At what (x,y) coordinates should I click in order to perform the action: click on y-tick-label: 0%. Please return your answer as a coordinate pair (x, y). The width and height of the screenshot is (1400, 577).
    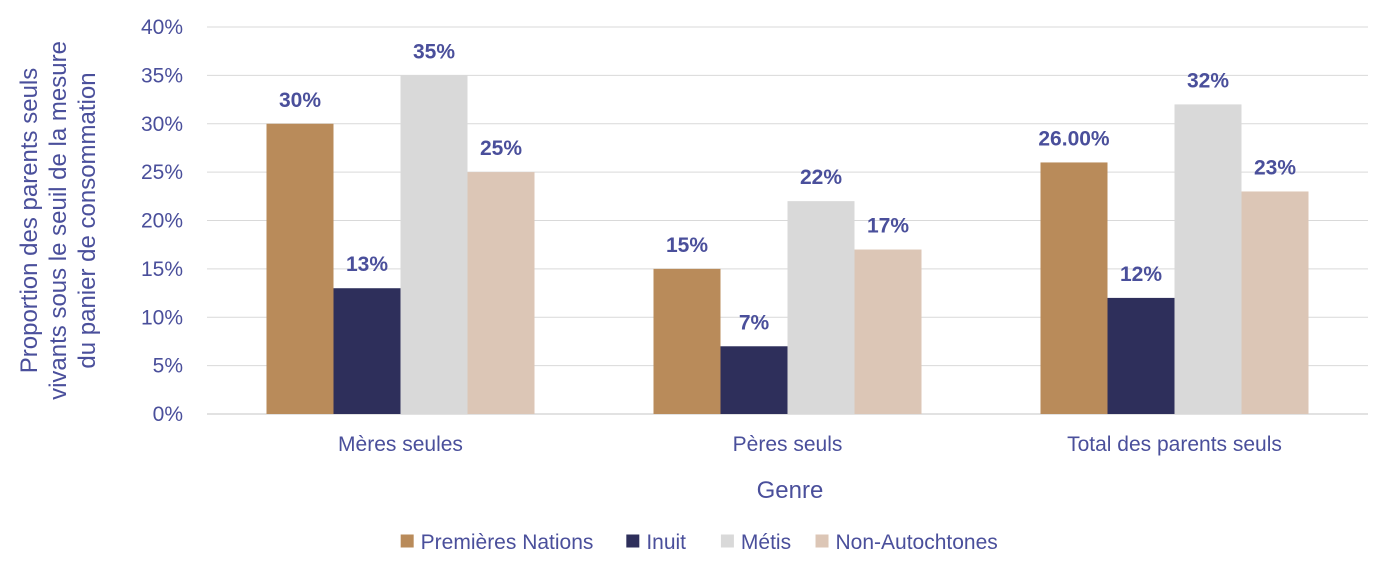
    Looking at the image, I should click on (168, 414).